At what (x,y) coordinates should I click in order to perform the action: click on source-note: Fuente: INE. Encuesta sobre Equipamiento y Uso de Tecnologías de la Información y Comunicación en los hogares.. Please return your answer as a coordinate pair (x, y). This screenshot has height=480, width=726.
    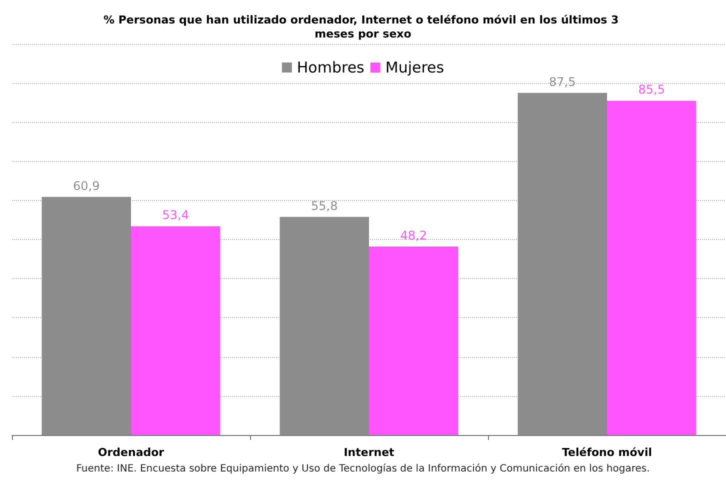
    Looking at the image, I should click on (363, 469).